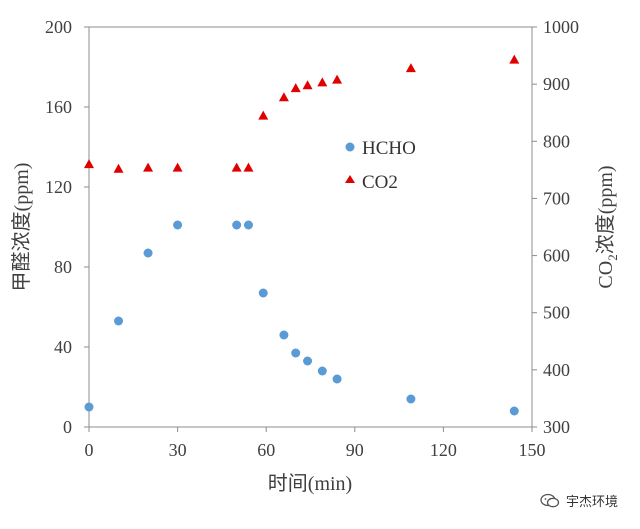  I want to click on y-left-tick-label: 160, so click(58, 107).